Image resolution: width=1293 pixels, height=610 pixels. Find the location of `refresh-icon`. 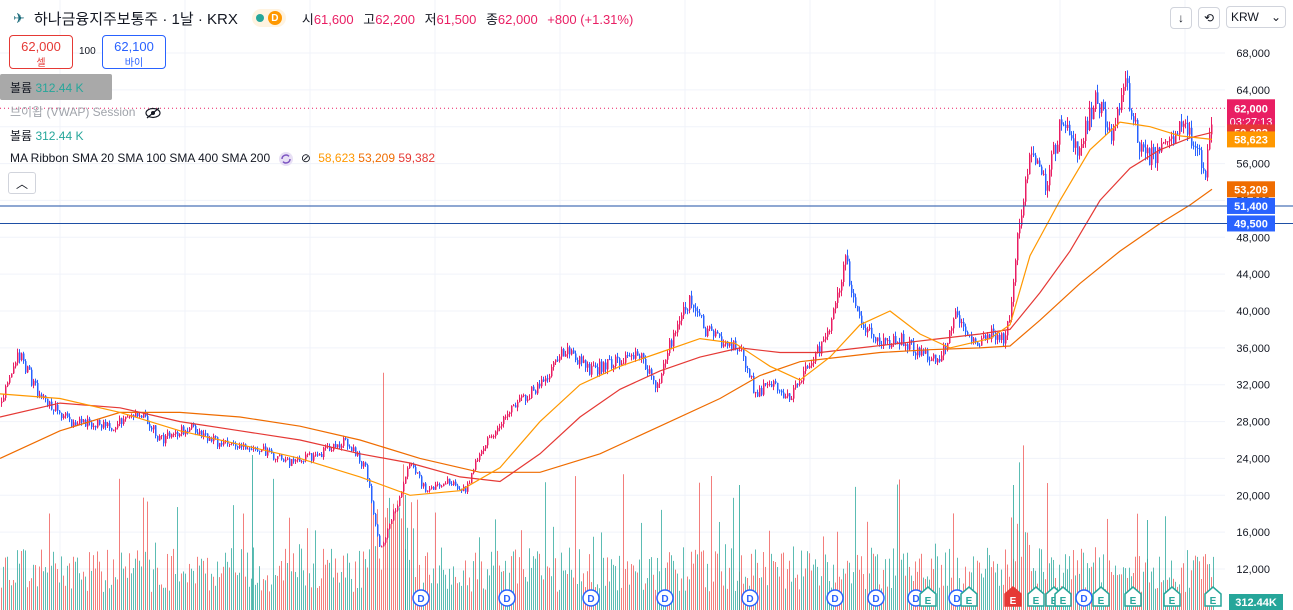

refresh-icon is located at coordinates (286, 159).